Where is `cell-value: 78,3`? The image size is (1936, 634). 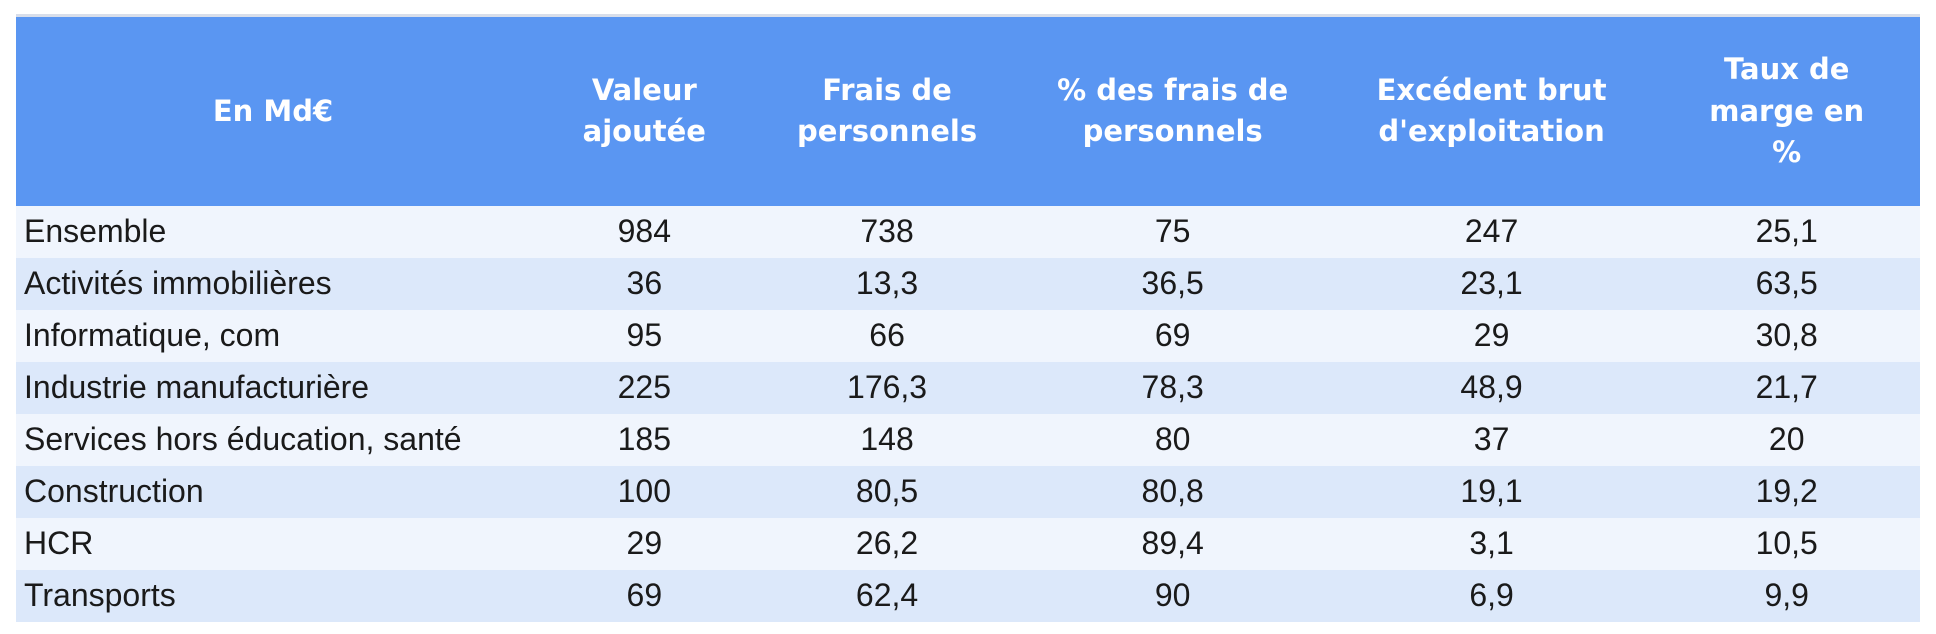 cell-value: 78,3 is located at coordinates (1172, 387).